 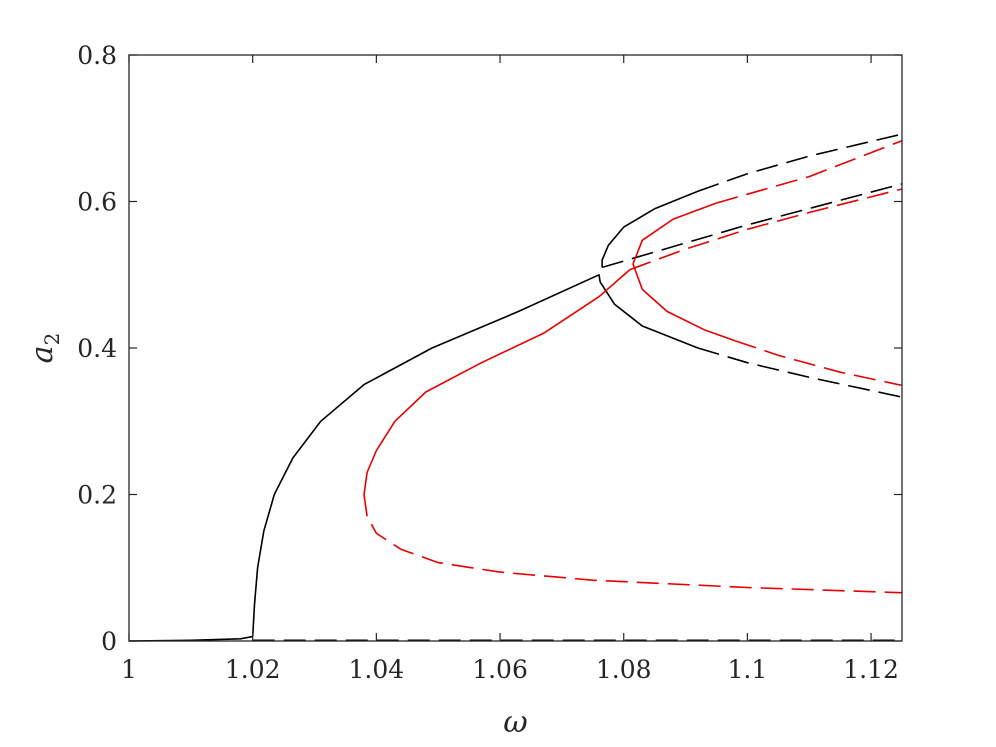 I want to click on x-tick-label-4: 1.08, so click(x=624, y=669).